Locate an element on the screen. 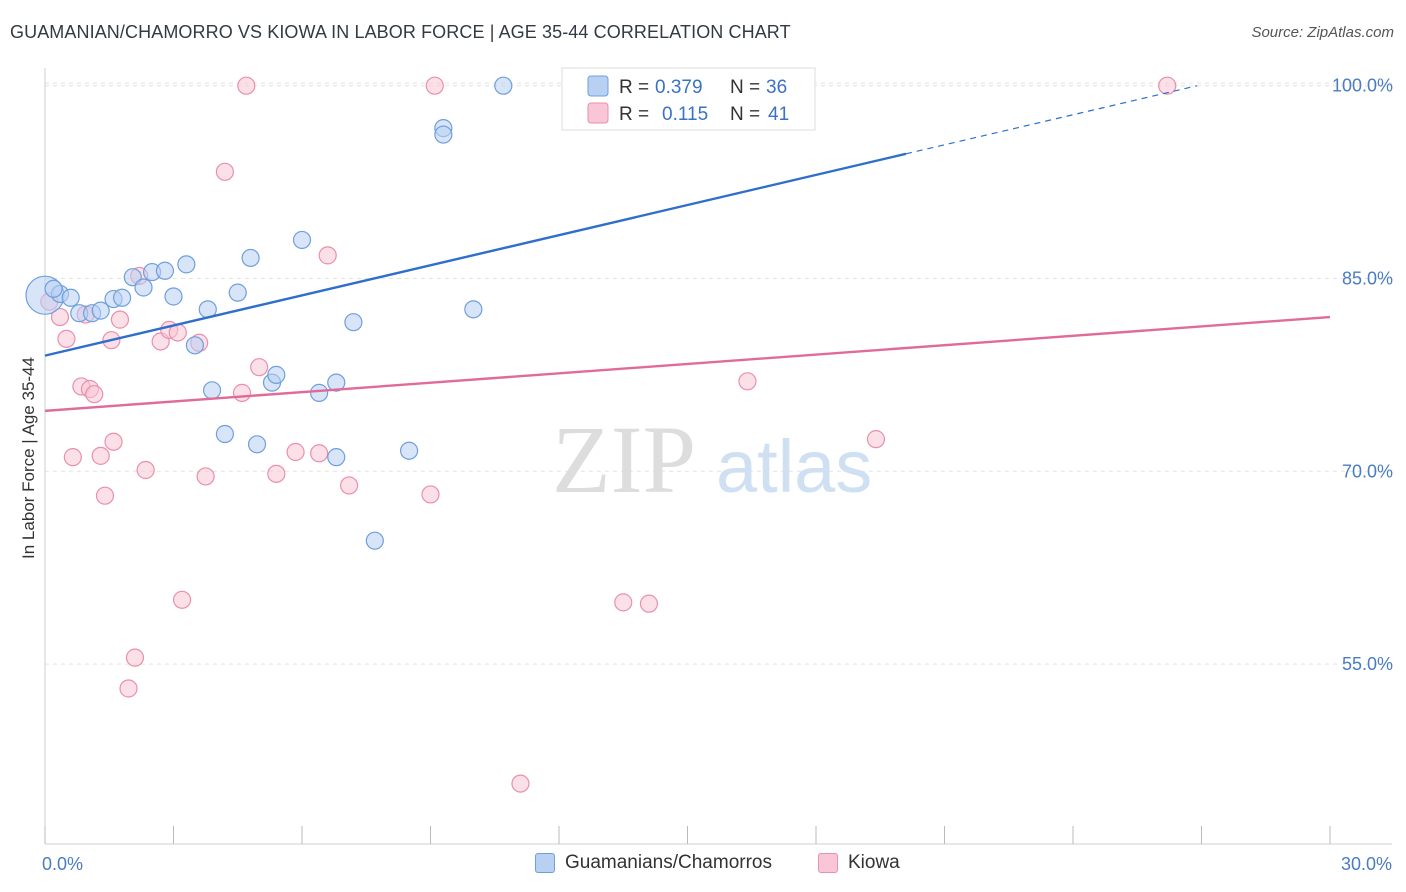 This screenshot has width=1406, height=892. watermark-zip: ZIP is located at coordinates (624, 459).